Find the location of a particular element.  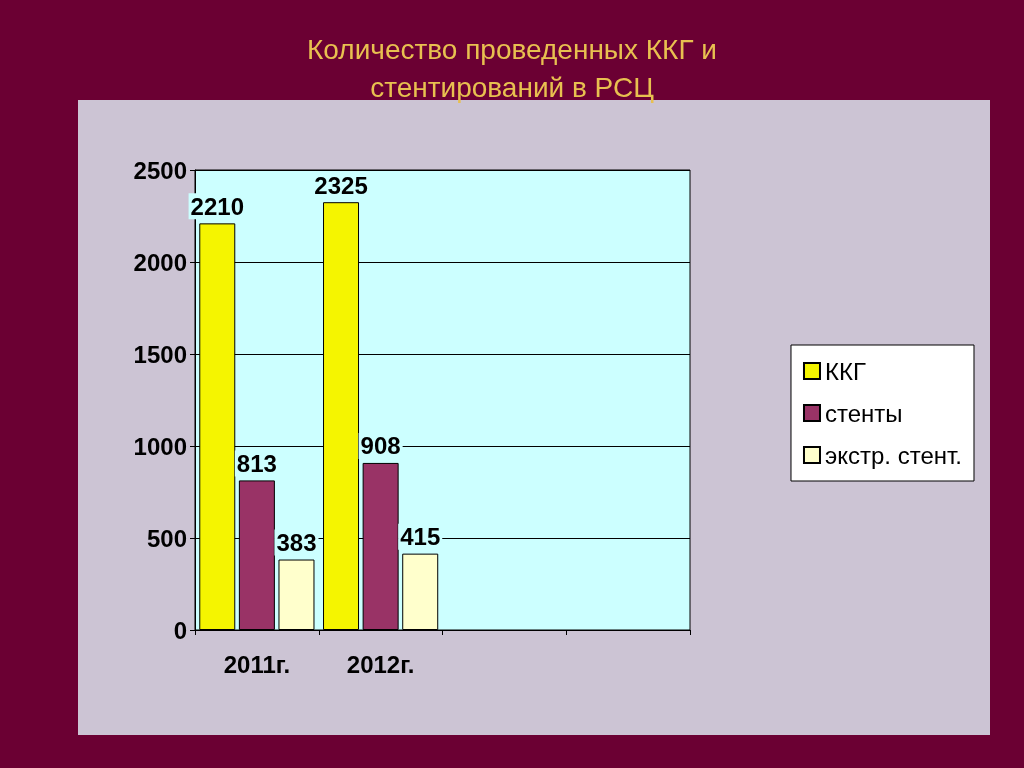

y-tick-label: 2500 is located at coordinates (160, 170).